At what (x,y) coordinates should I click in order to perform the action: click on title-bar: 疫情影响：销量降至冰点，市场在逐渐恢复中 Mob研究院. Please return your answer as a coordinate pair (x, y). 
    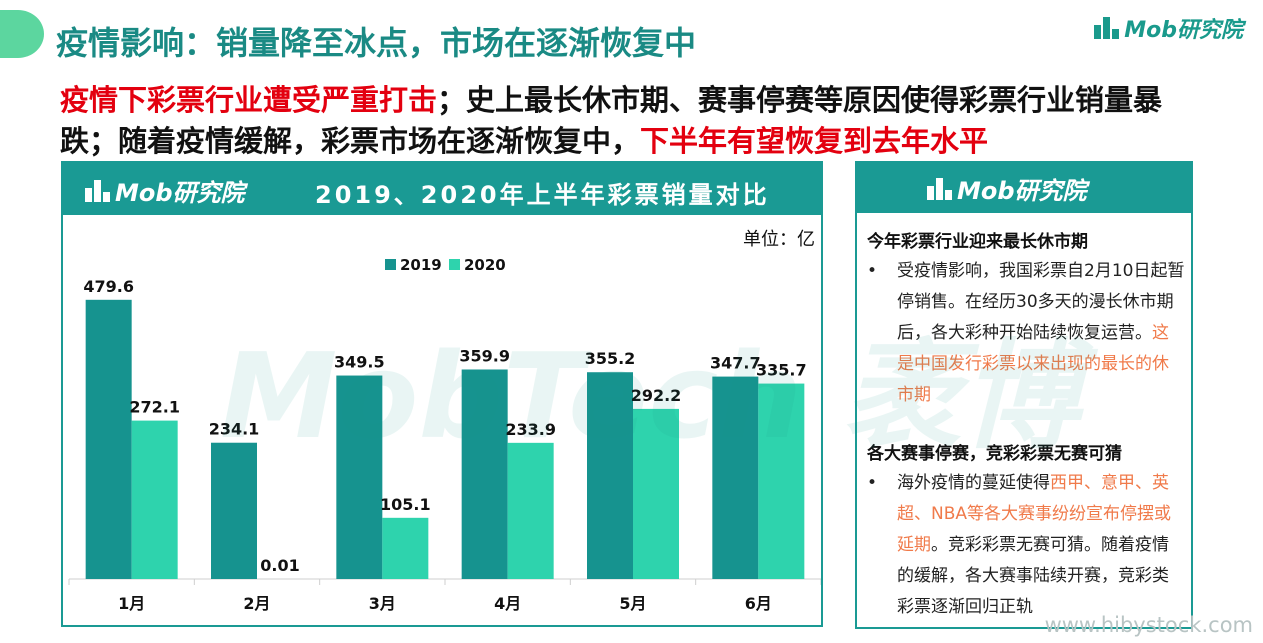
    Looking at the image, I should click on (631, 37).